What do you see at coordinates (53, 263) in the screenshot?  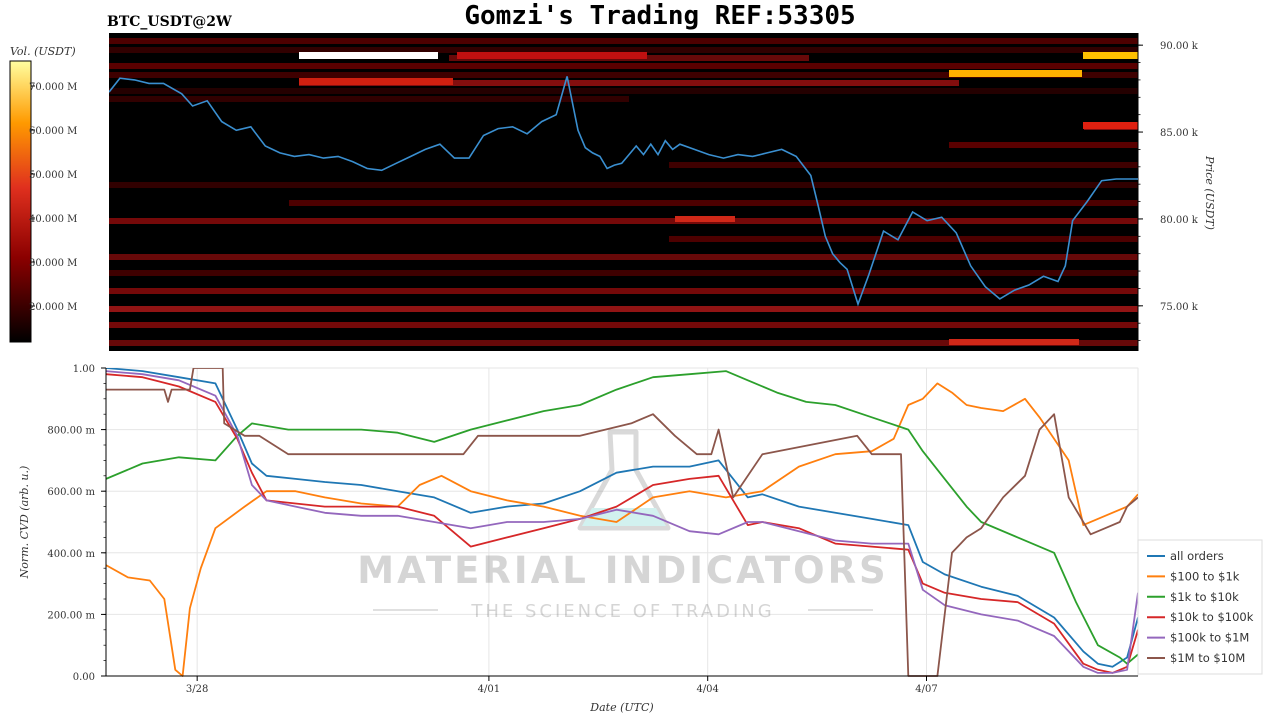 I see `colorbar-tick-label: 30.000 M` at bounding box center [53, 263].